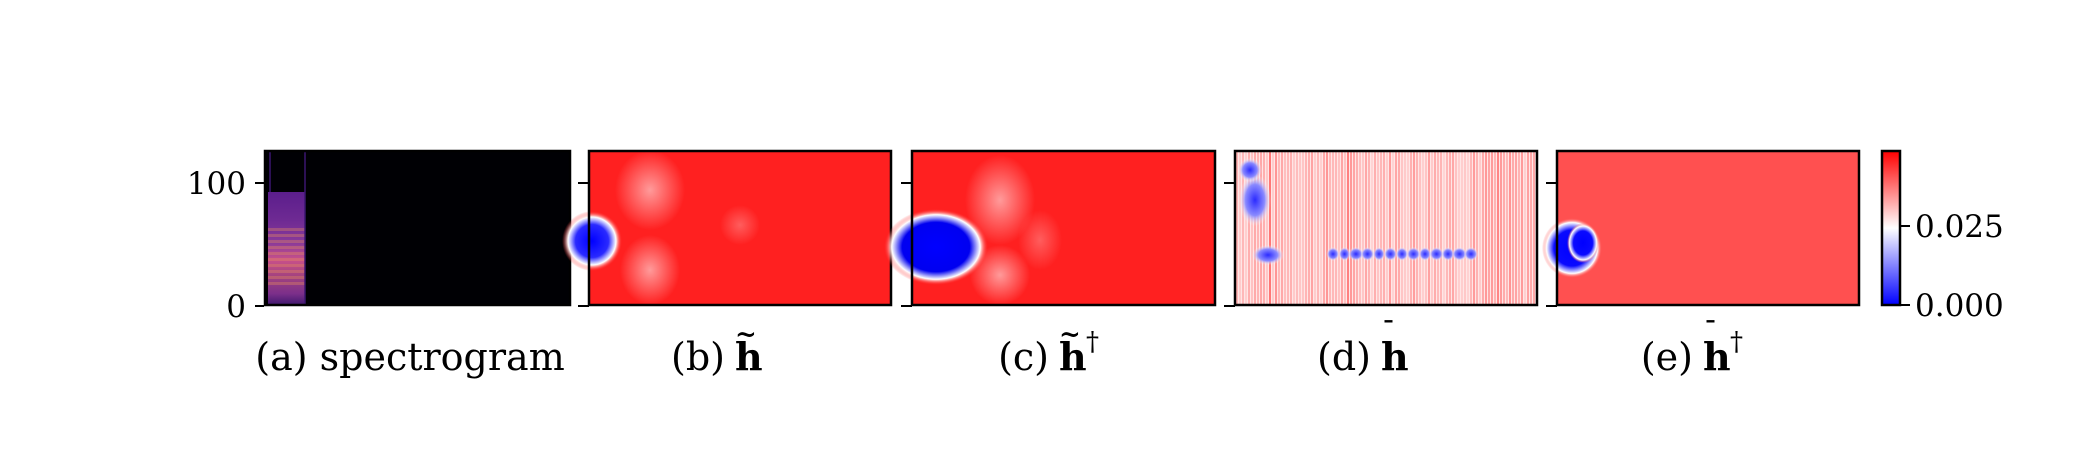 The width and height of the screenshot is (2100, 450). What do you see at coordinates (1959, 306) in the screenshot?
I see `colorbar-tick-label-0000: 0.000` at bounding box center [1959, 306].